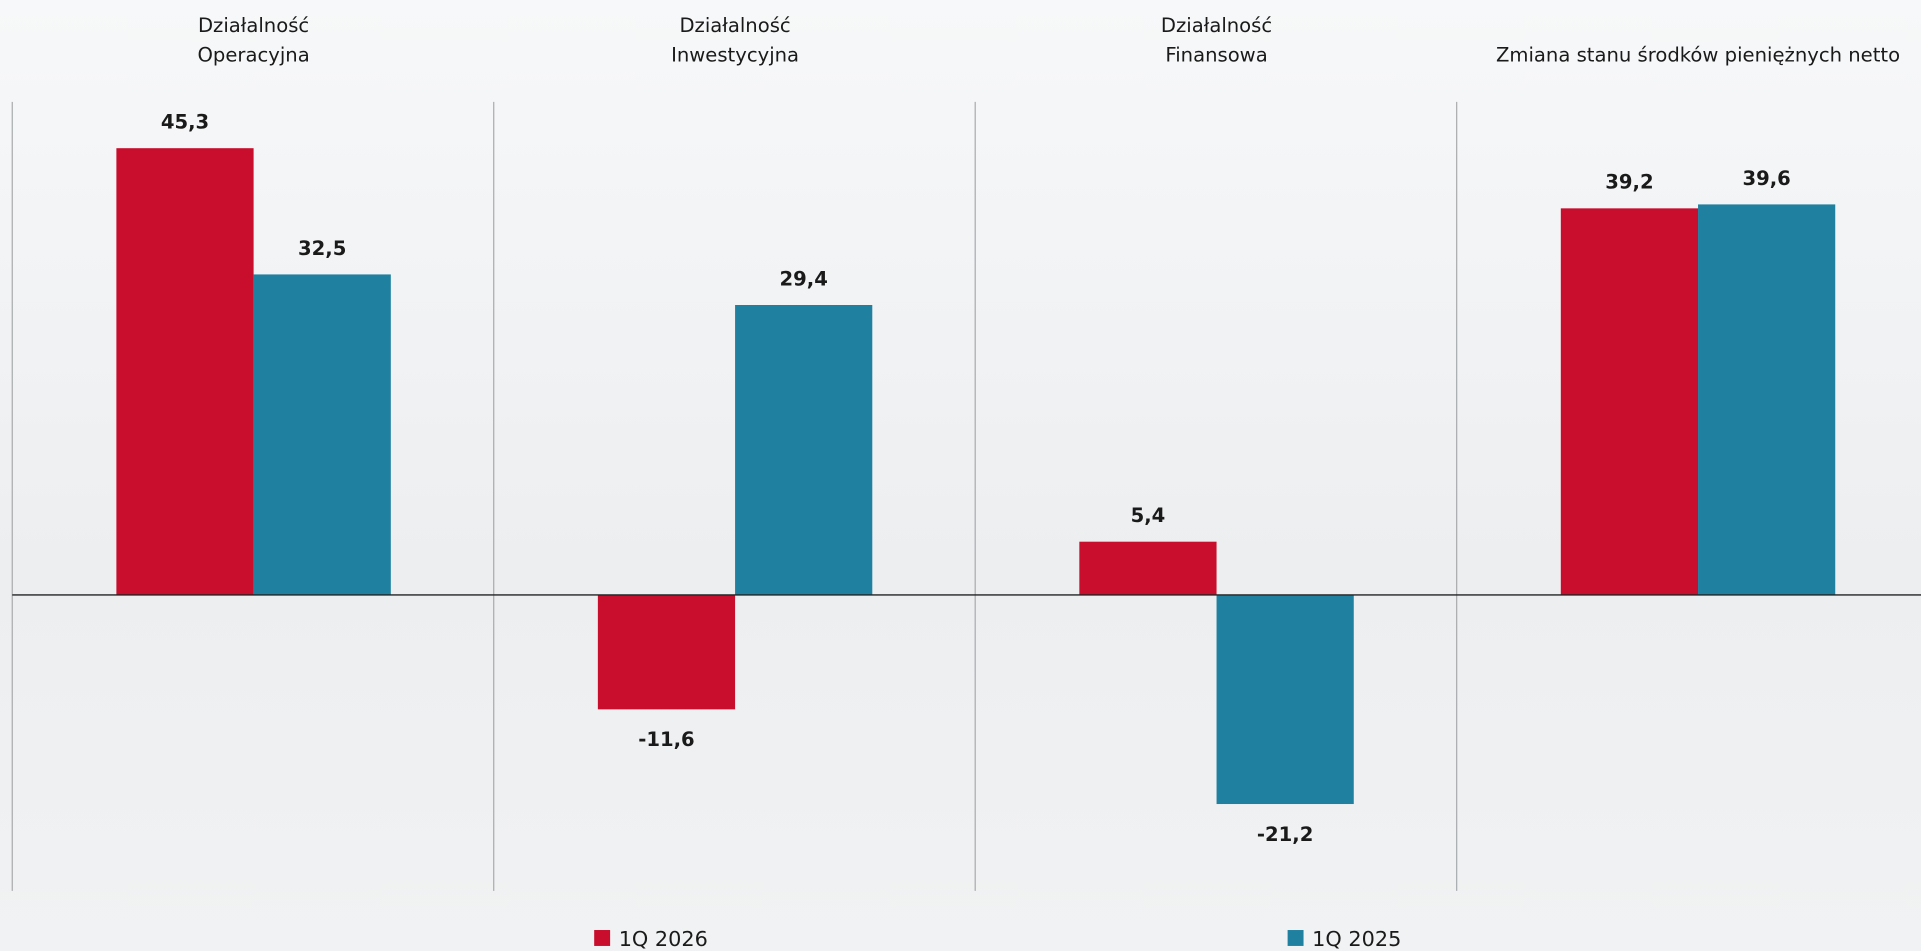 The image size is (1921, 951). I want to click on category-label: Działalność Inwestycyjna, so click(735, 40).